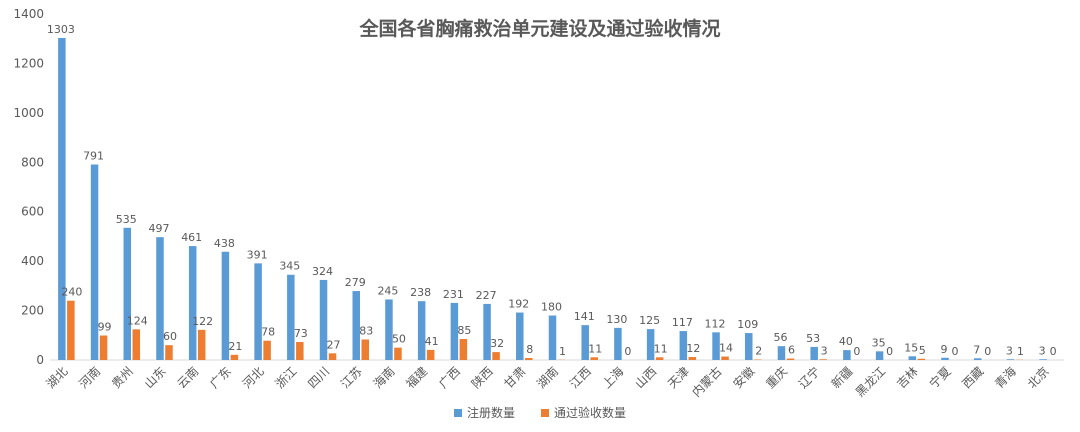 The height and width of the screenshot is (432, 1080). I want to click on x-category-label: 新疆, so click(842, 378).